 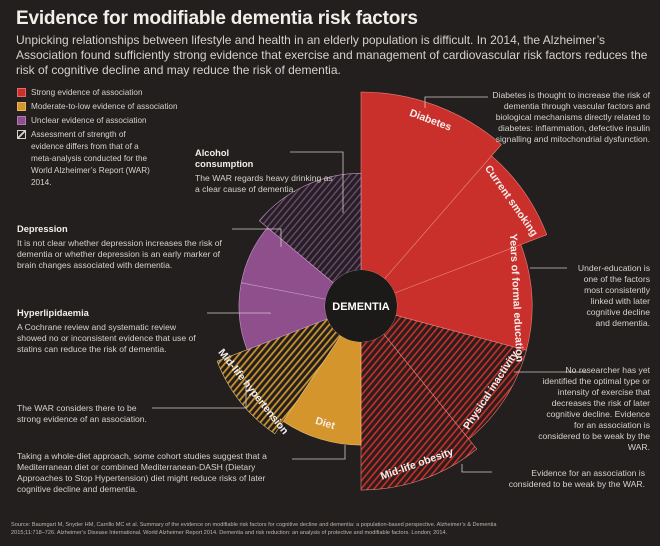 I want to click on legend-item-moderate: Moderate-to-low evidence of association, so click(x=104, y=107).